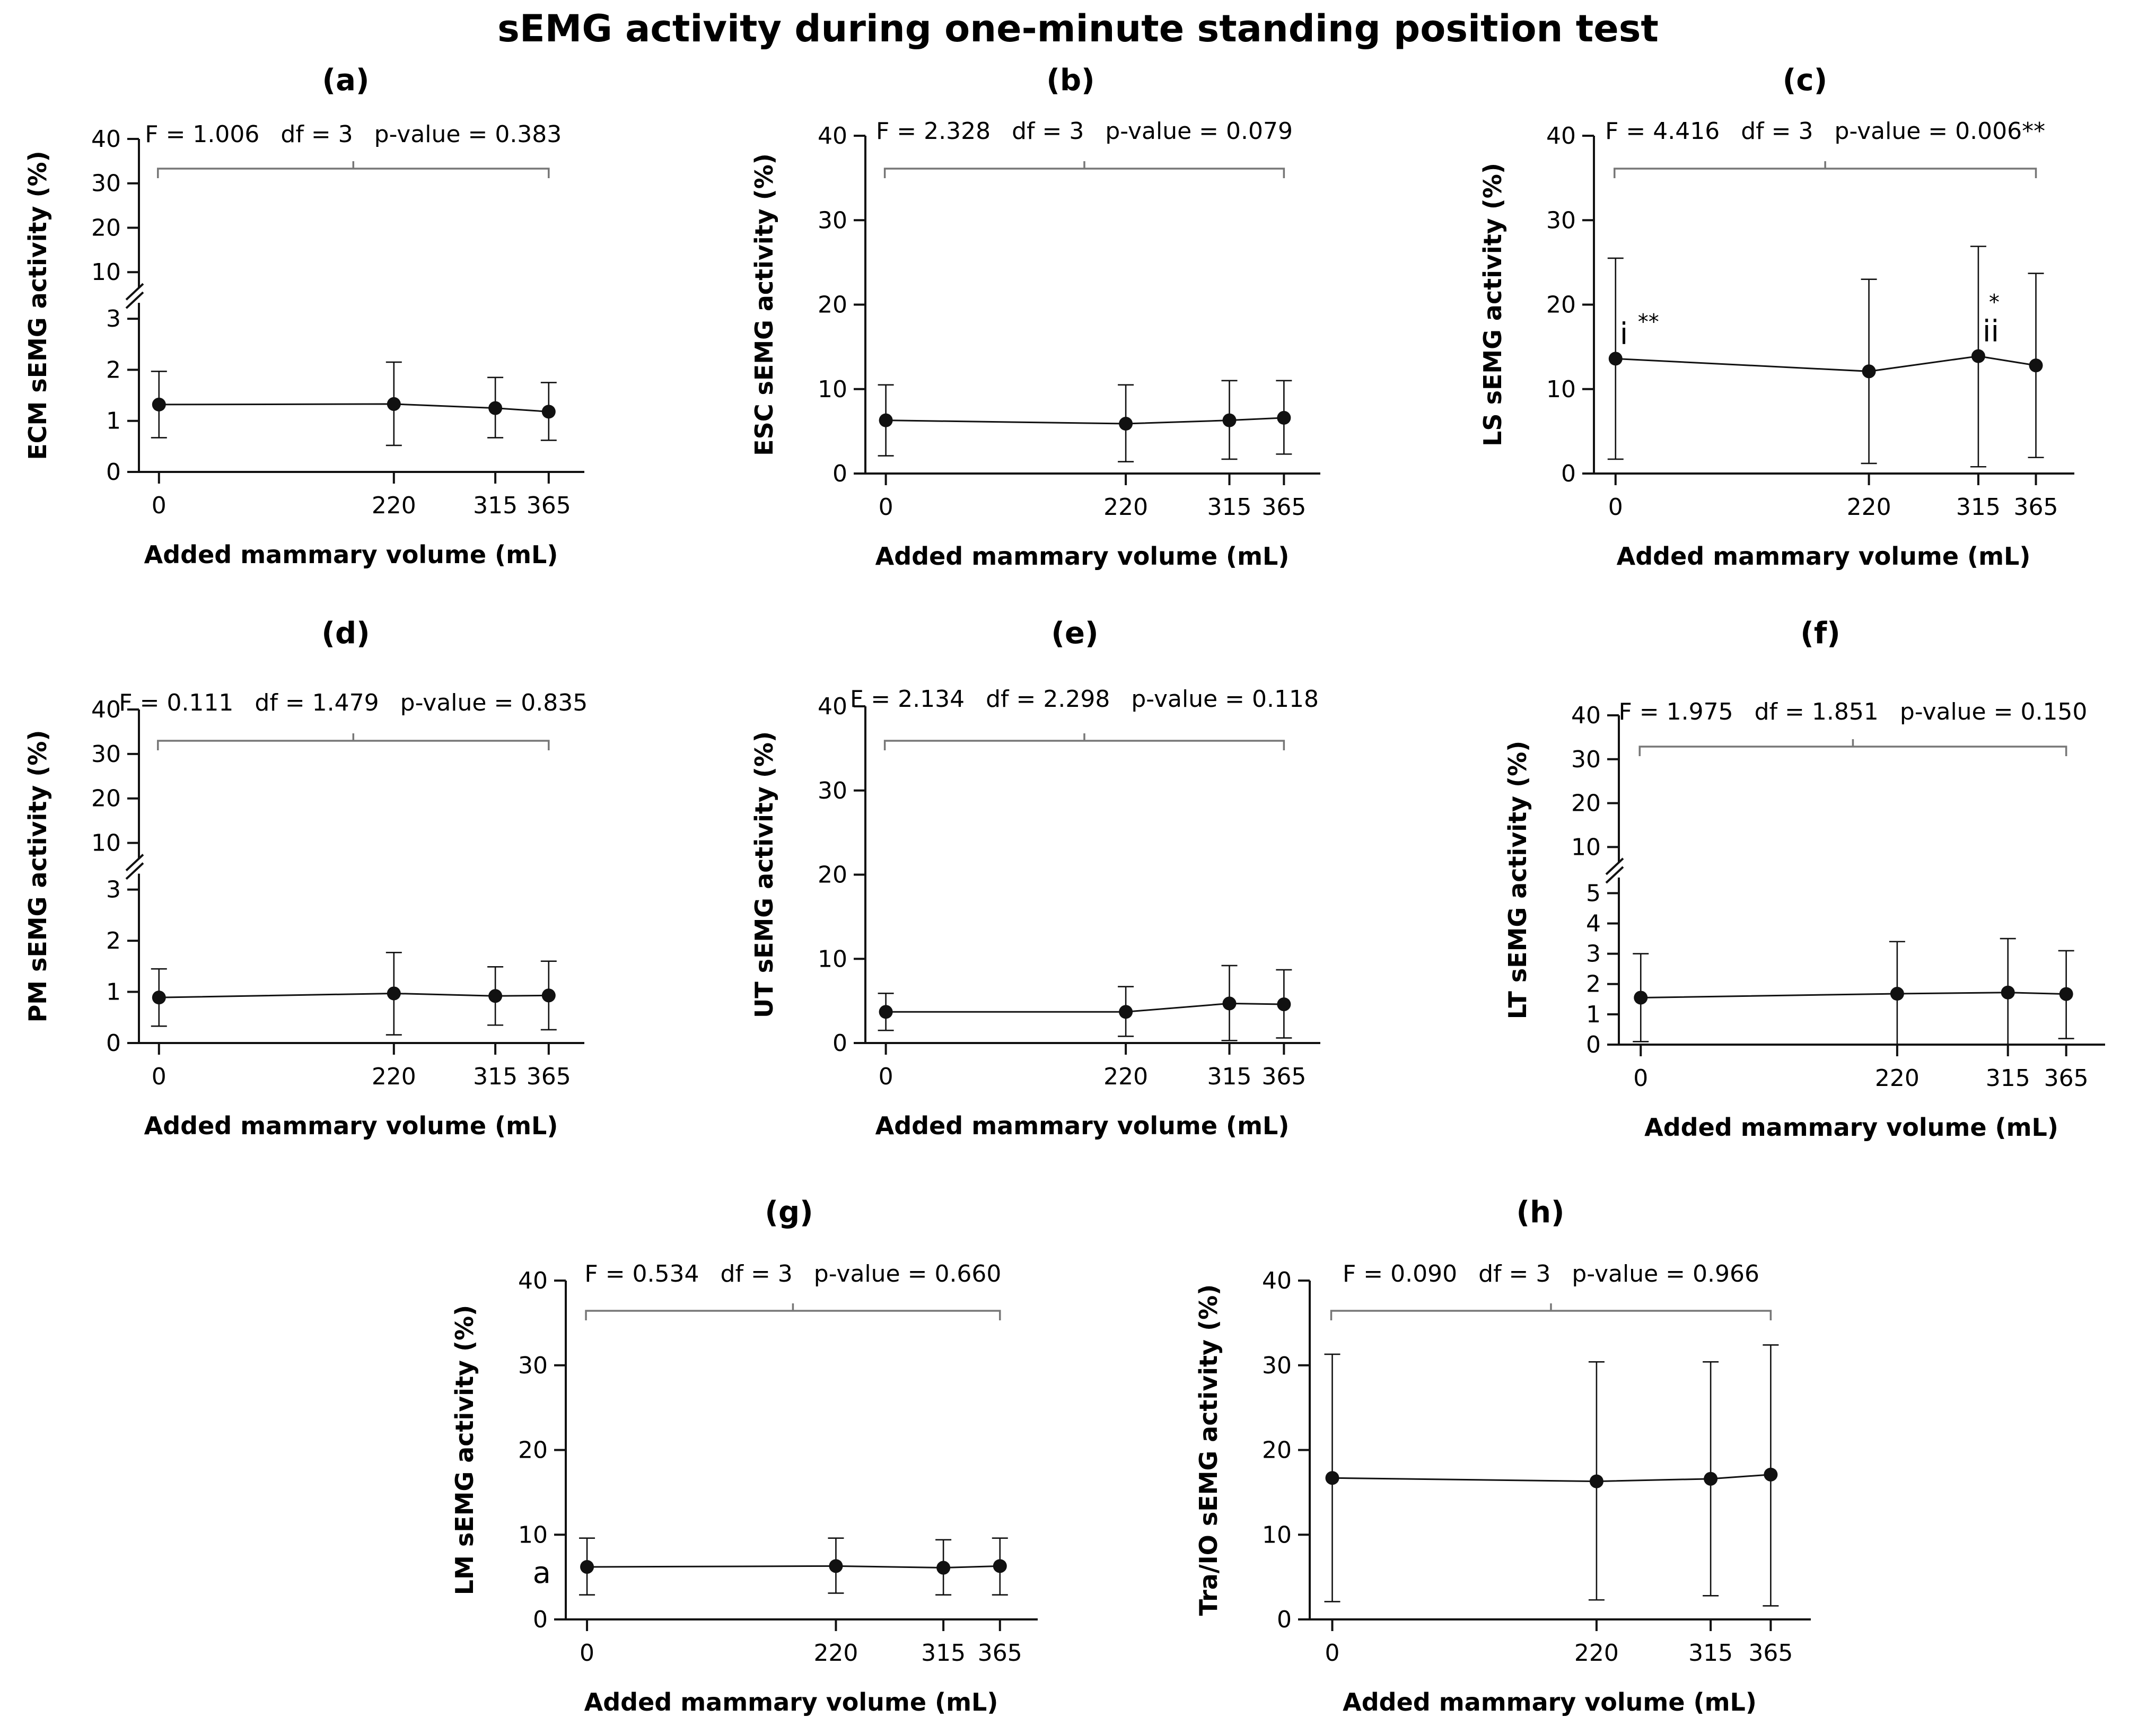  Describe the element at coordinates (1048, 700) in the screenshot. I see `stat-df: df = 2.298` at that location.